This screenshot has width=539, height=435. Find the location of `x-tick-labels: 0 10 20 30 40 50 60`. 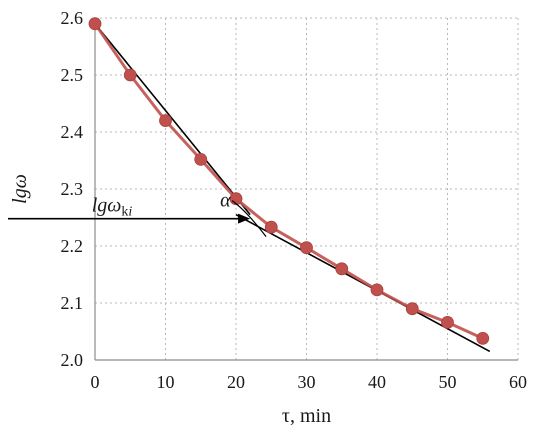

x-tick-labels: 0 10 20 30 40 50 60 is located at coordinates (309, 382).